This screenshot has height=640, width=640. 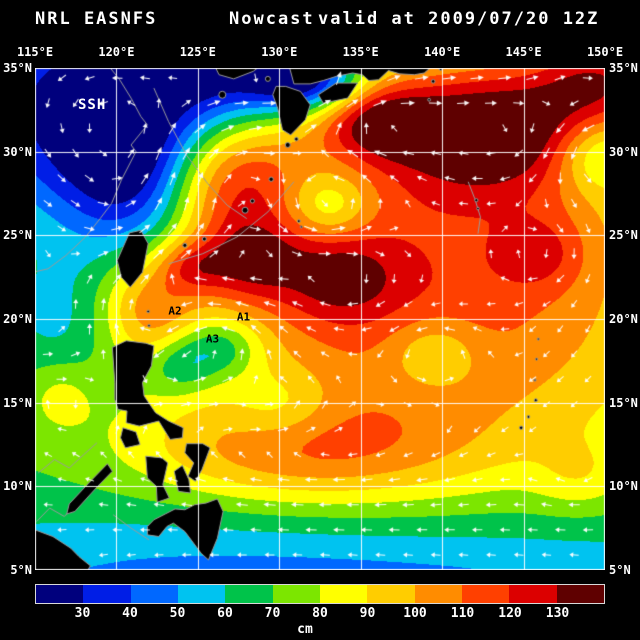 I want to click on lon-tick-label: 120°E, so click(x=116, y=52).